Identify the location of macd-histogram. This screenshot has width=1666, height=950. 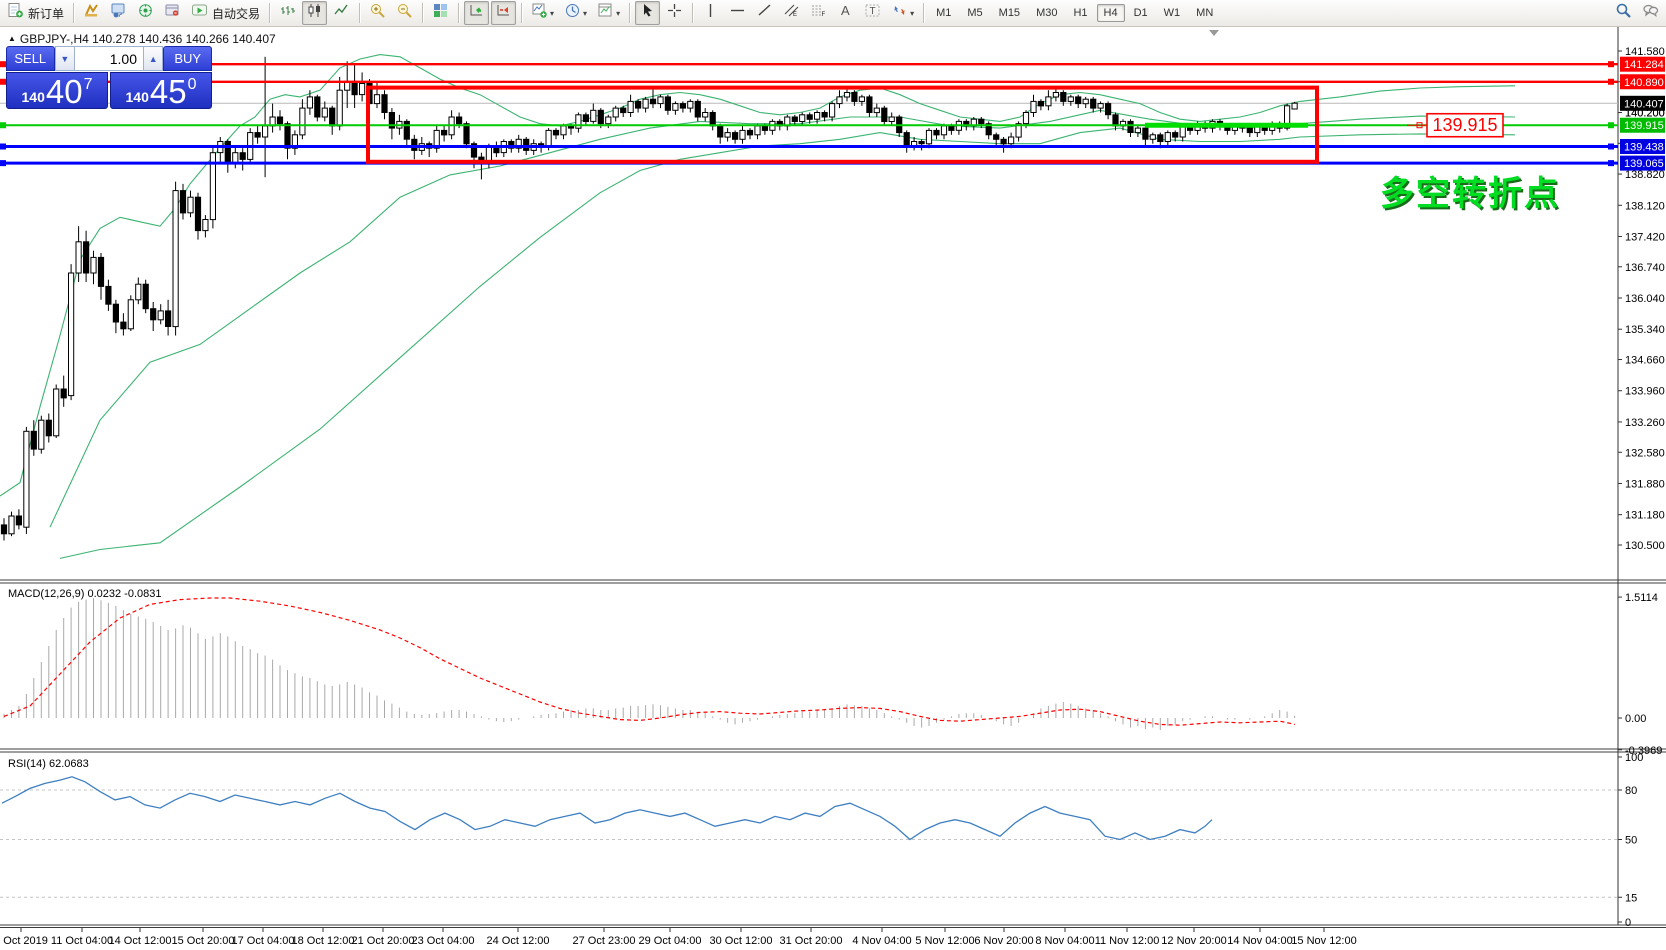
(649, 664).